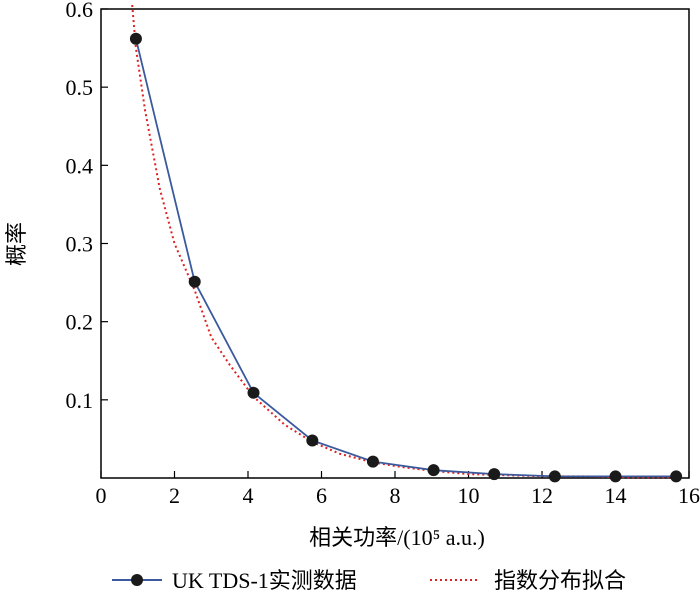 The height and width of the screenshot is (595, 700). What do you see at coordinates (248, 495) in the screenshot?
I see `x-tick-label: 4` at bounding box center [248, 495].